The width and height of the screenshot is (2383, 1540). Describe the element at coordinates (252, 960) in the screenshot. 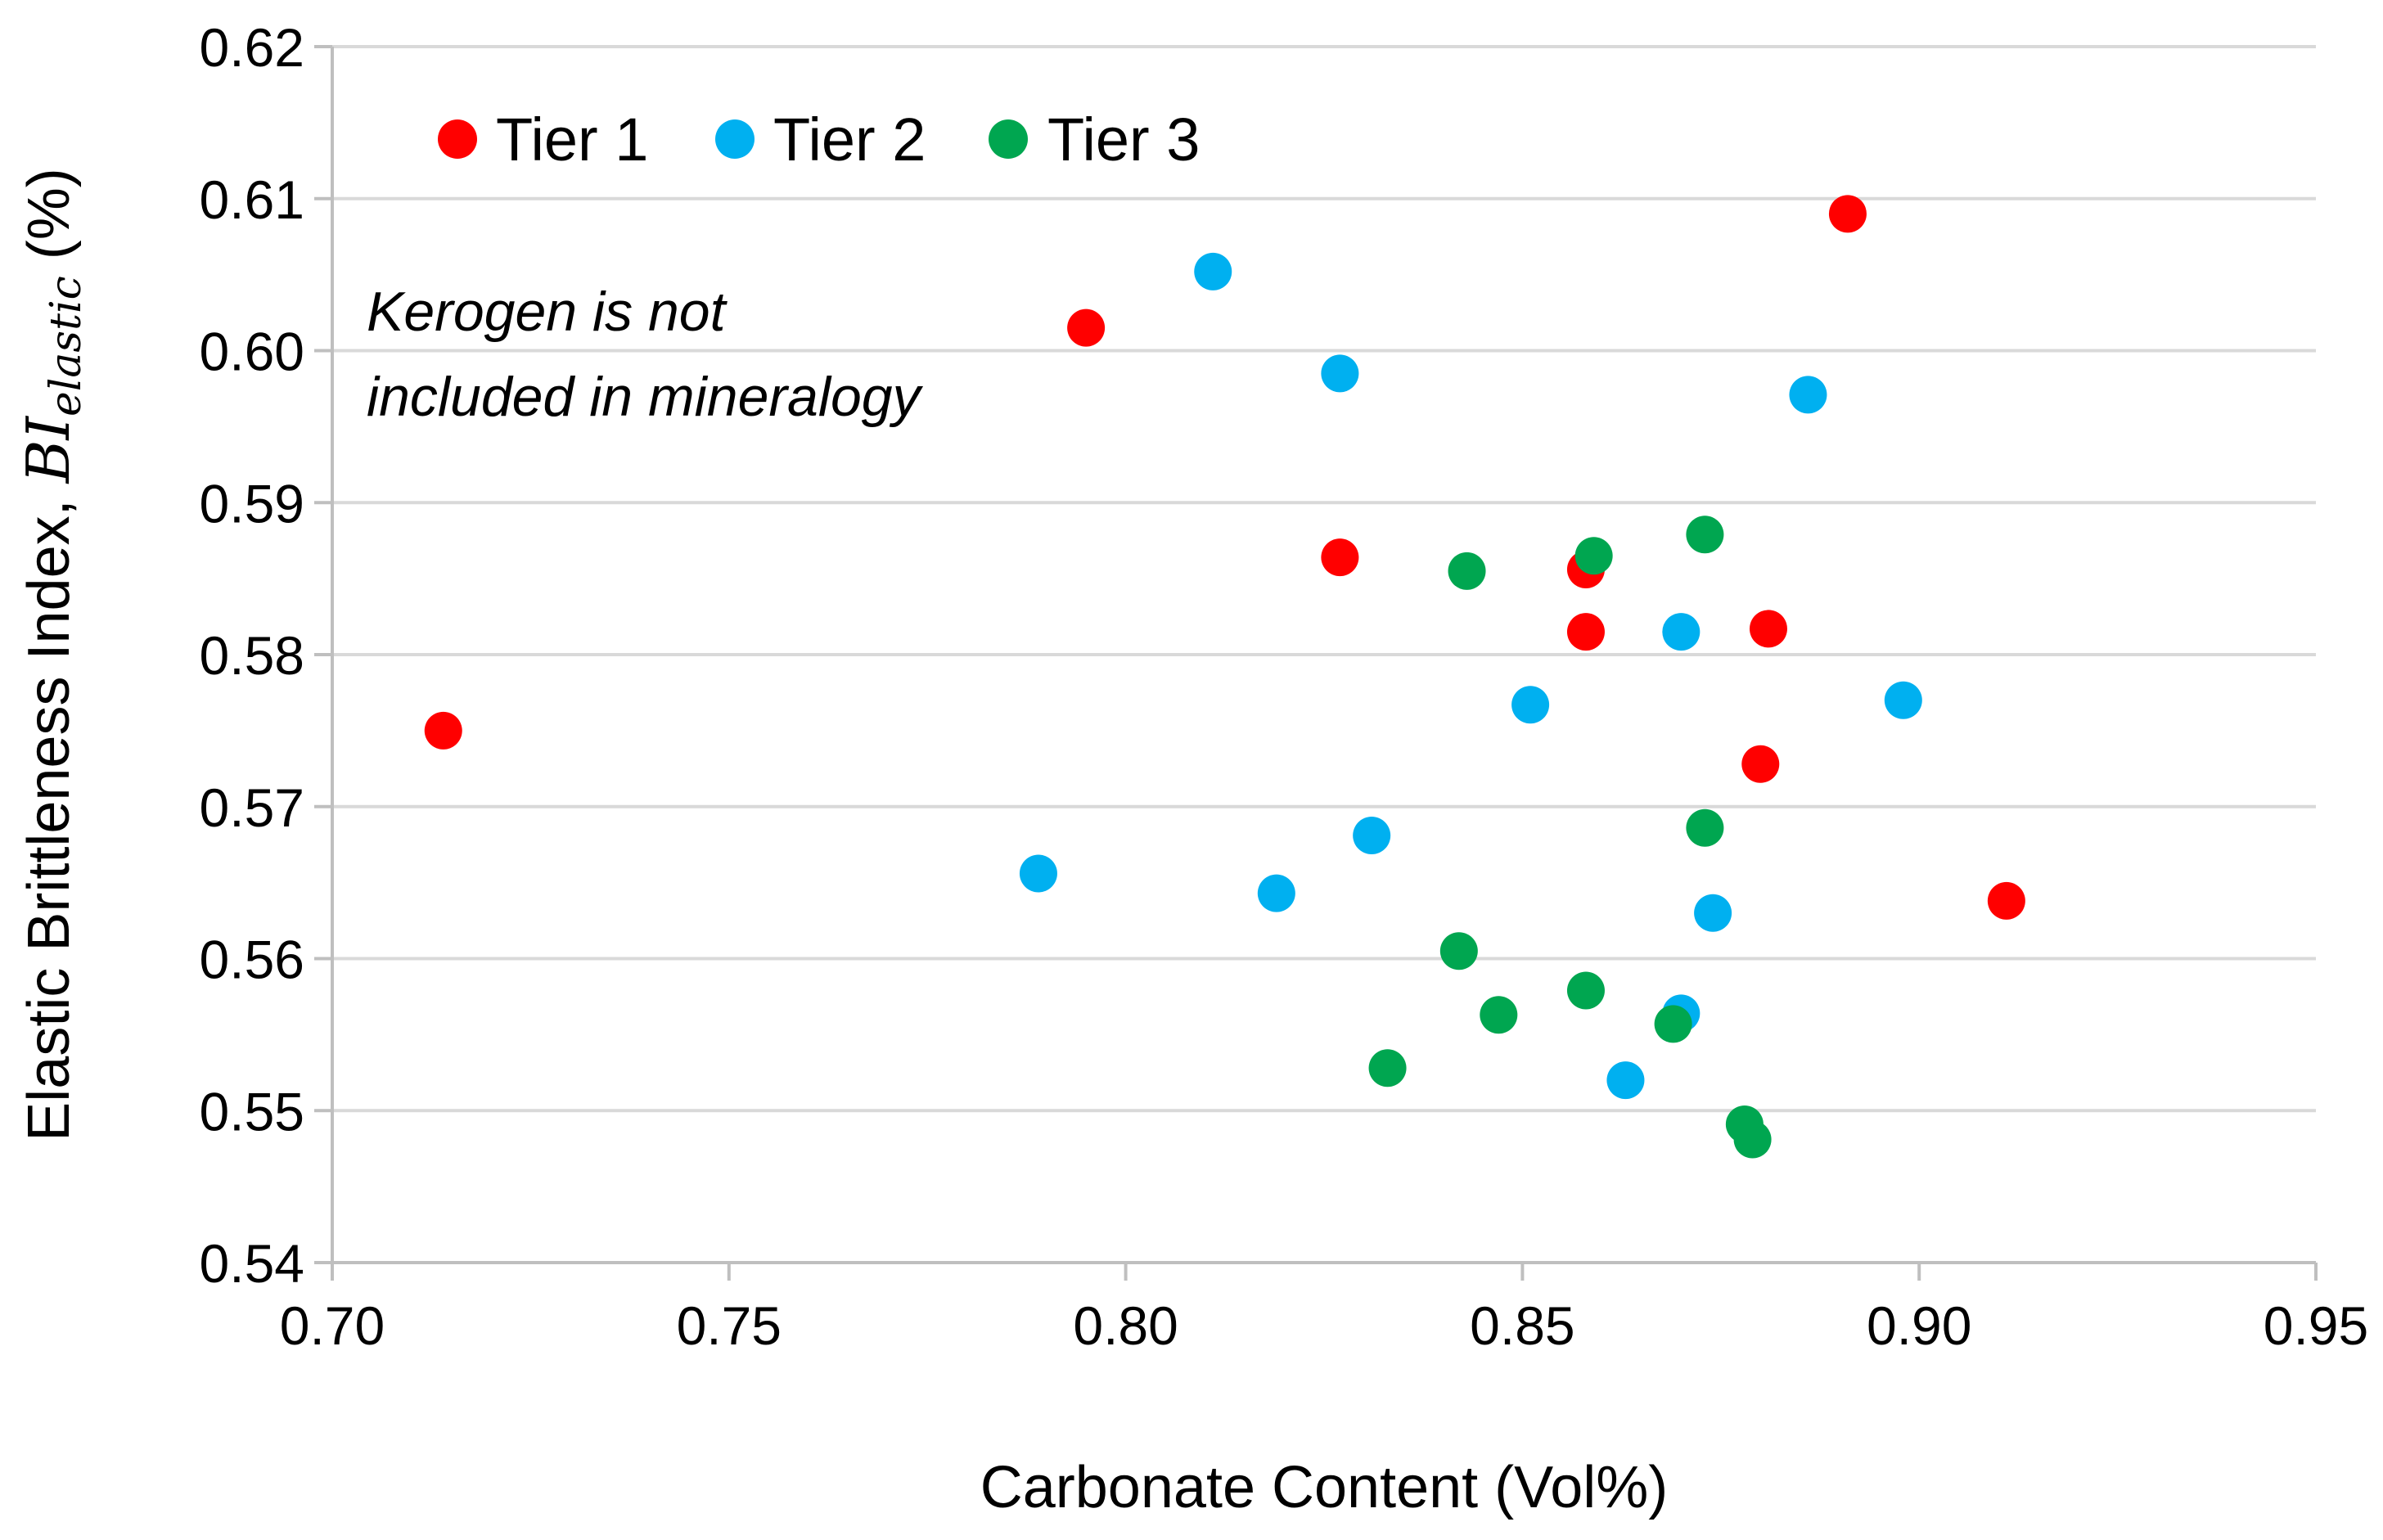

I see `y-tick-label: 0.56` at that location.